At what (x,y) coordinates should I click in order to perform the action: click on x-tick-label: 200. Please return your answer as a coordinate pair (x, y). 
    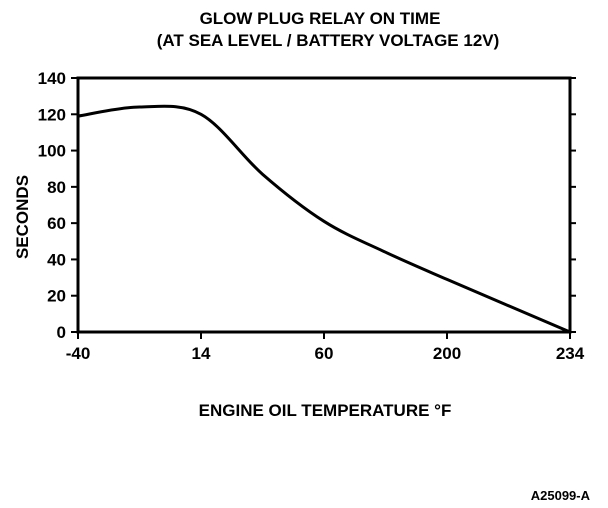
    Looking at the image, I should click on (447, 353).